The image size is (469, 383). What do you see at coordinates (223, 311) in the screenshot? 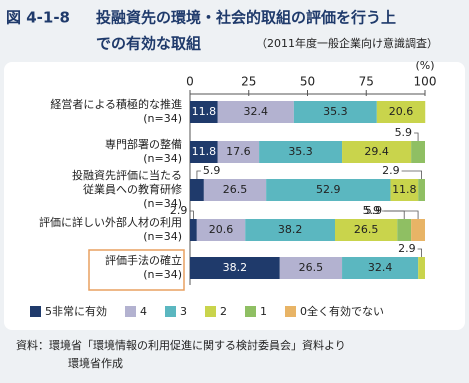
I see `legend-label: 2` at bounding box center [223, 311].